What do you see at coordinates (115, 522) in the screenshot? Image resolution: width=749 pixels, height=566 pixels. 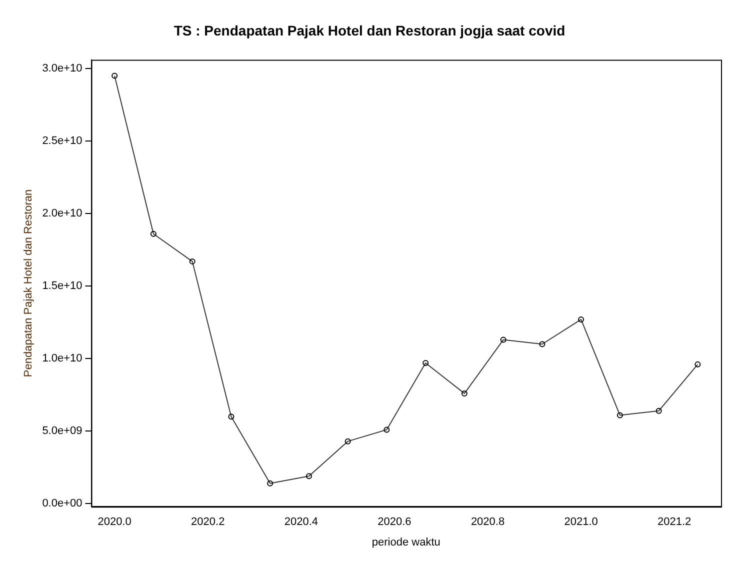 I see `x-tick-label: 2020.0` at bounding box center [115, 522].